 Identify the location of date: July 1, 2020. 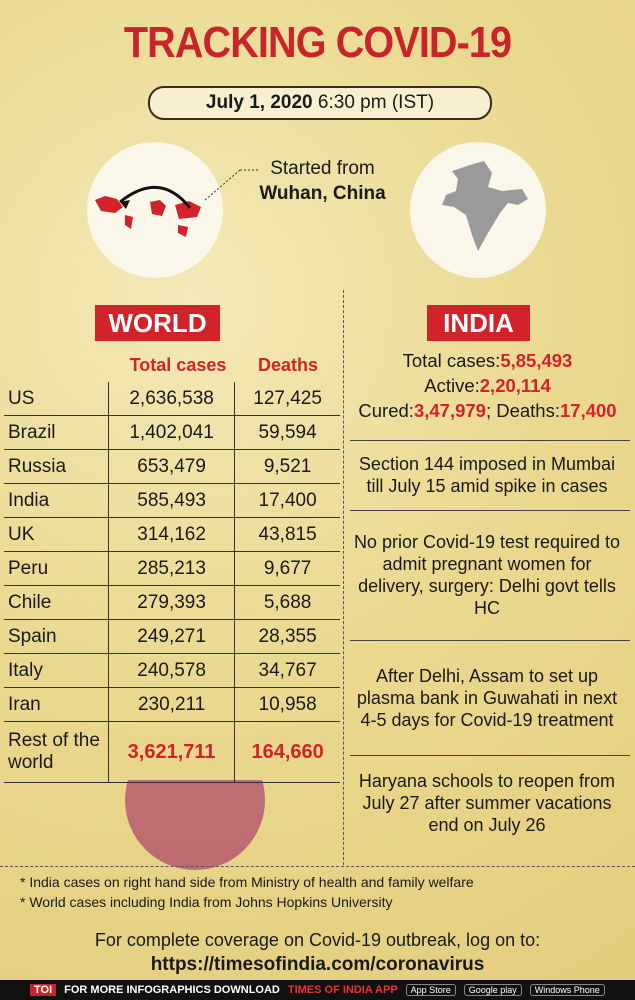
(259, 102).